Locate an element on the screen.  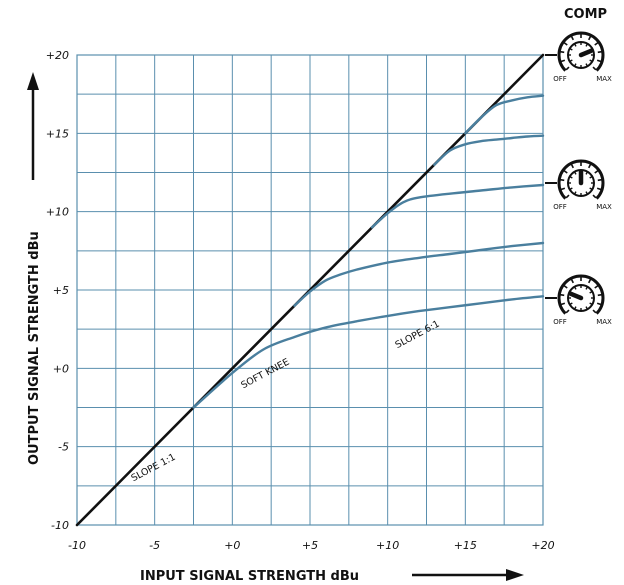
x-tick-label: -10 is located at coordinates (77, 545).